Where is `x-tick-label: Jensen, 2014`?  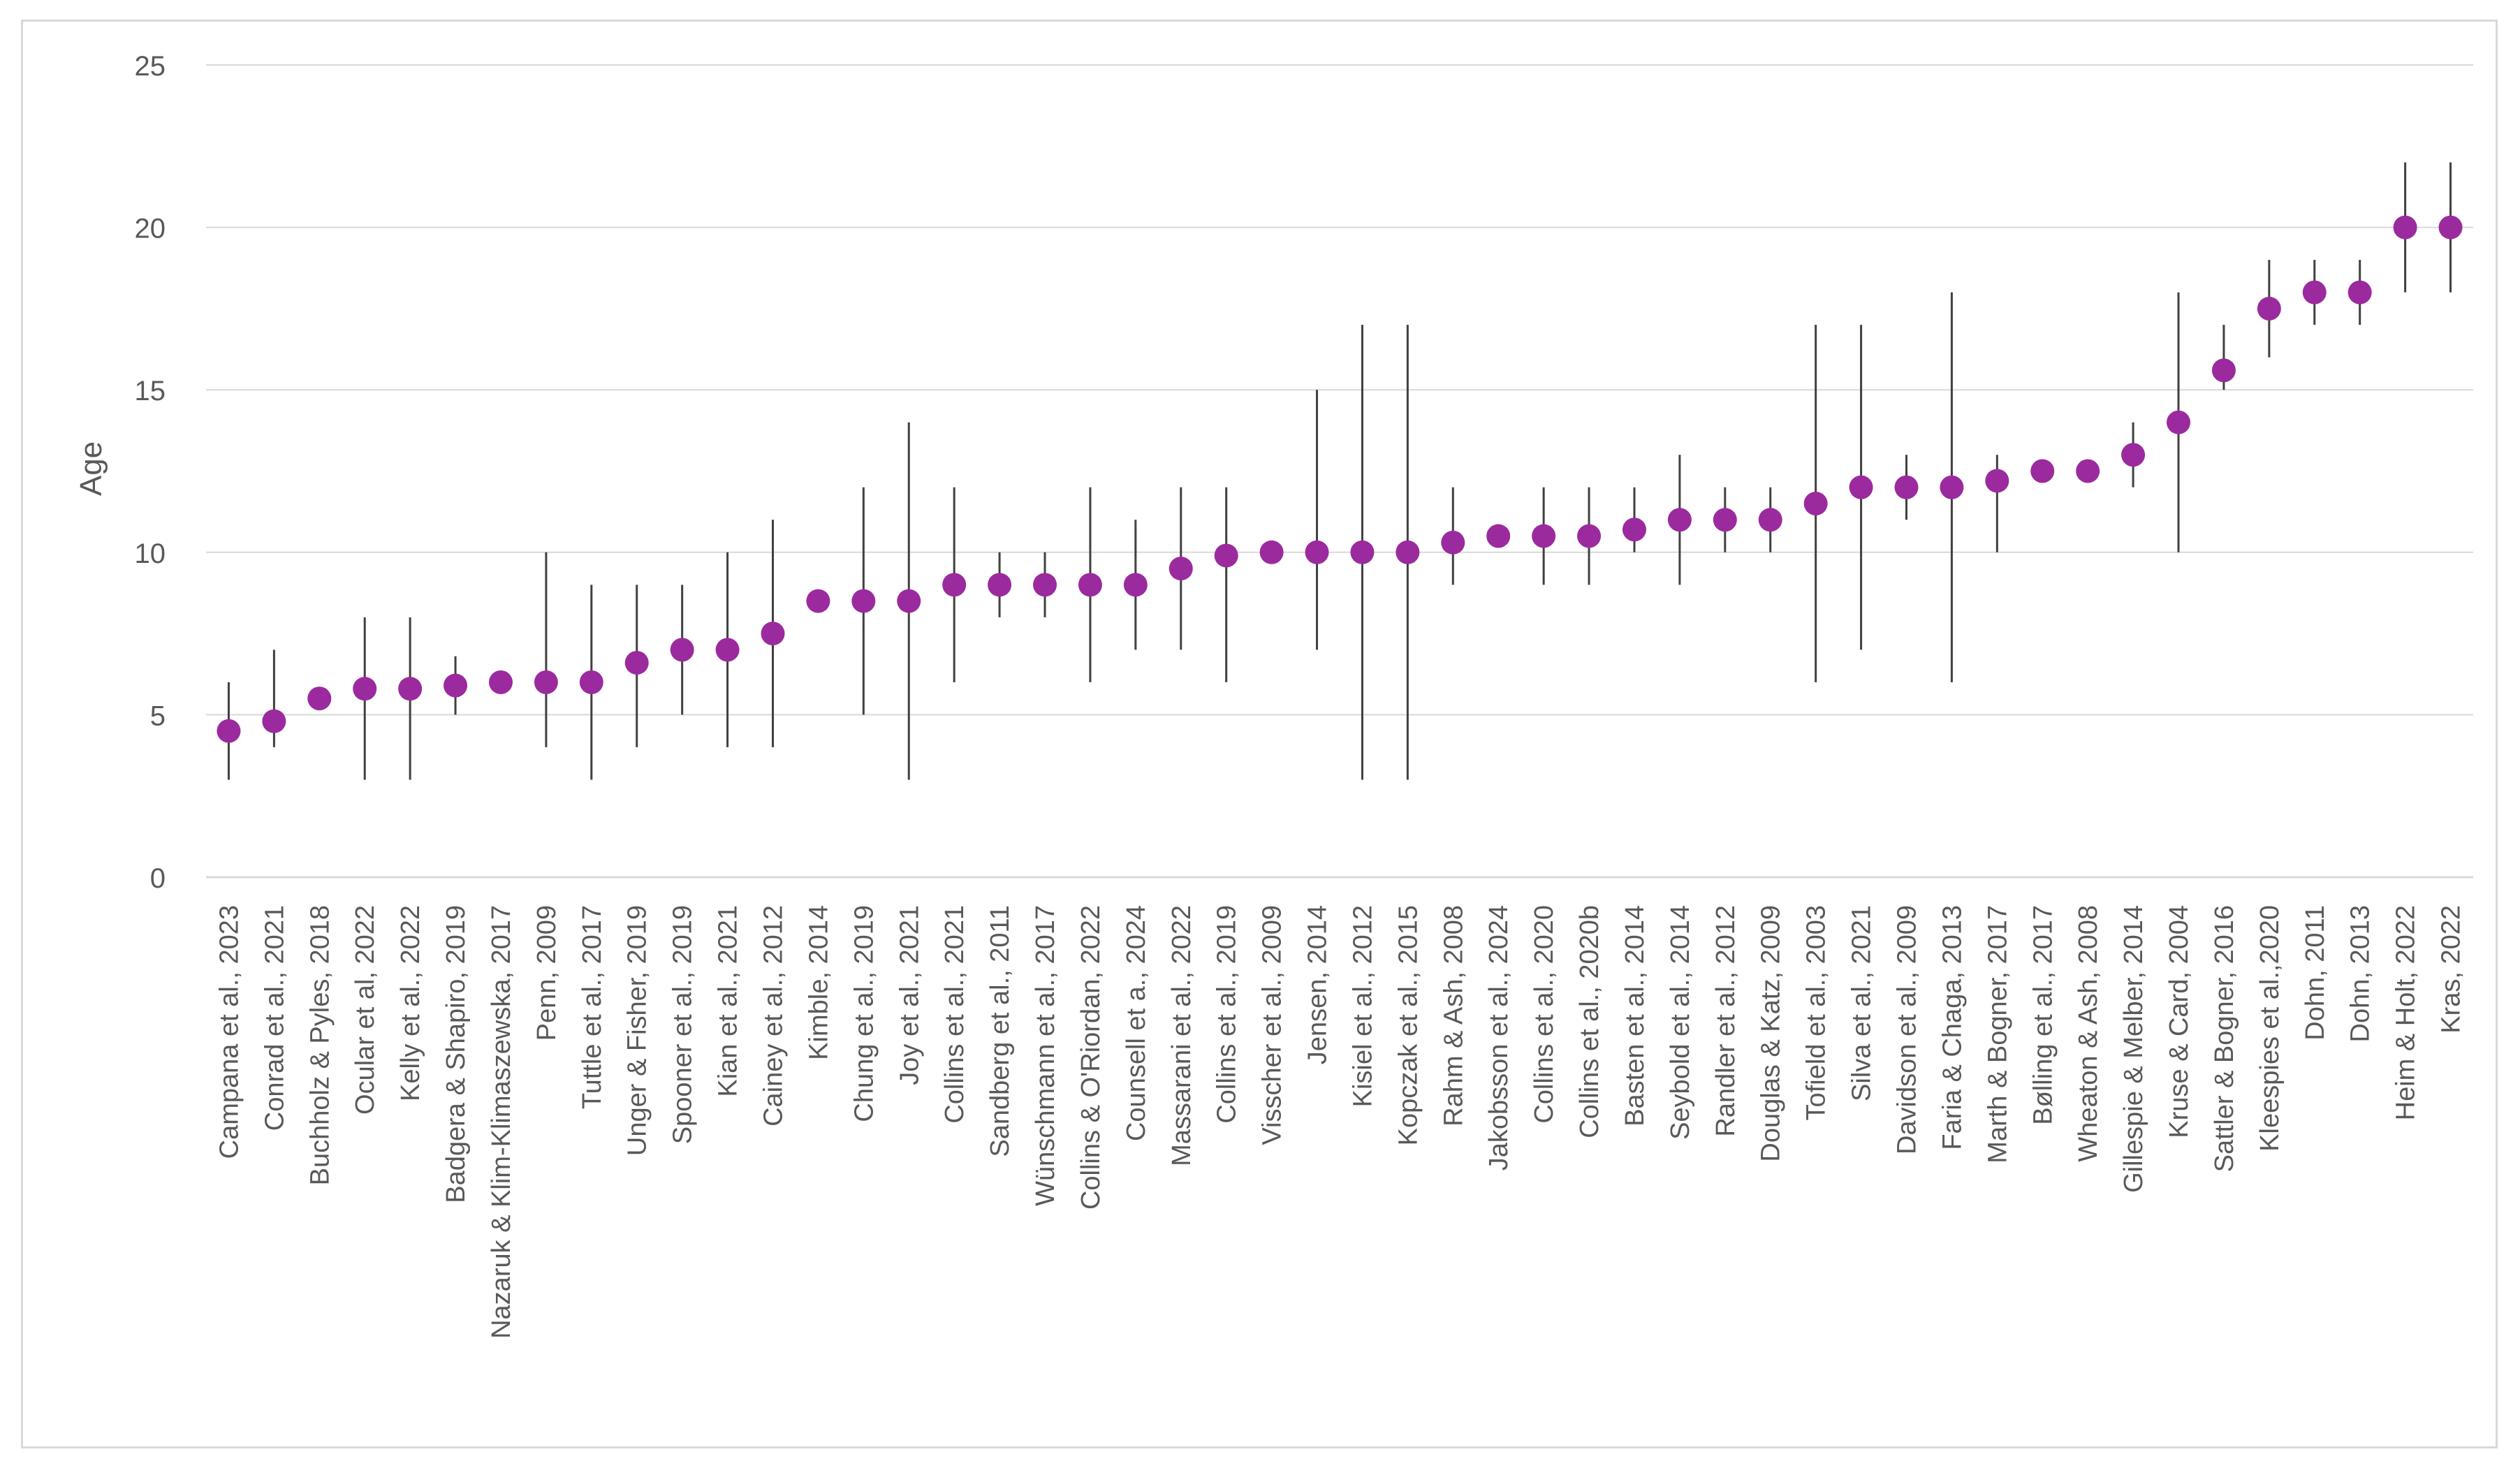
x-tick-label: Jensen, 2014 is located at coordinates (1318, 984).